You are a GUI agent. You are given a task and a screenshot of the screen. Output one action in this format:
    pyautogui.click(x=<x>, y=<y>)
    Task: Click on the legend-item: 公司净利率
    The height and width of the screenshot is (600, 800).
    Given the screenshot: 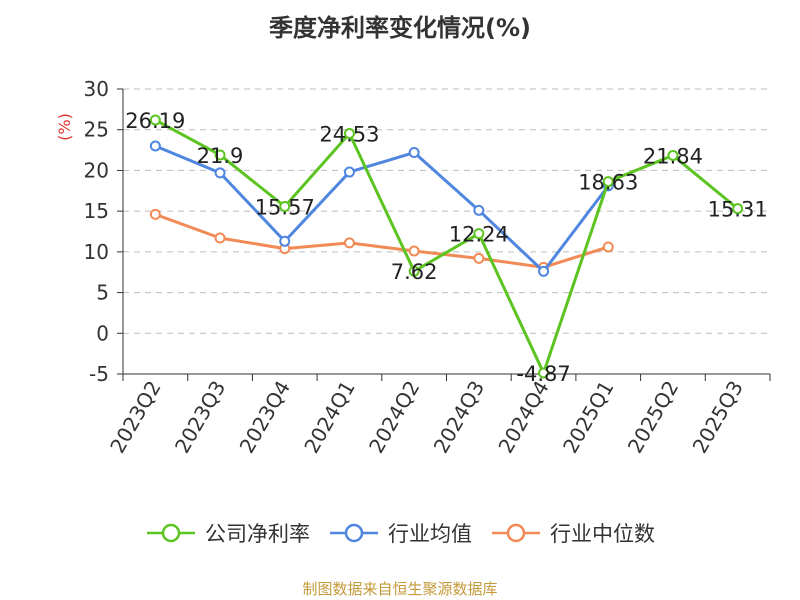 What is the action you would take?
    pyautogui.click(x=227, y=533)
    